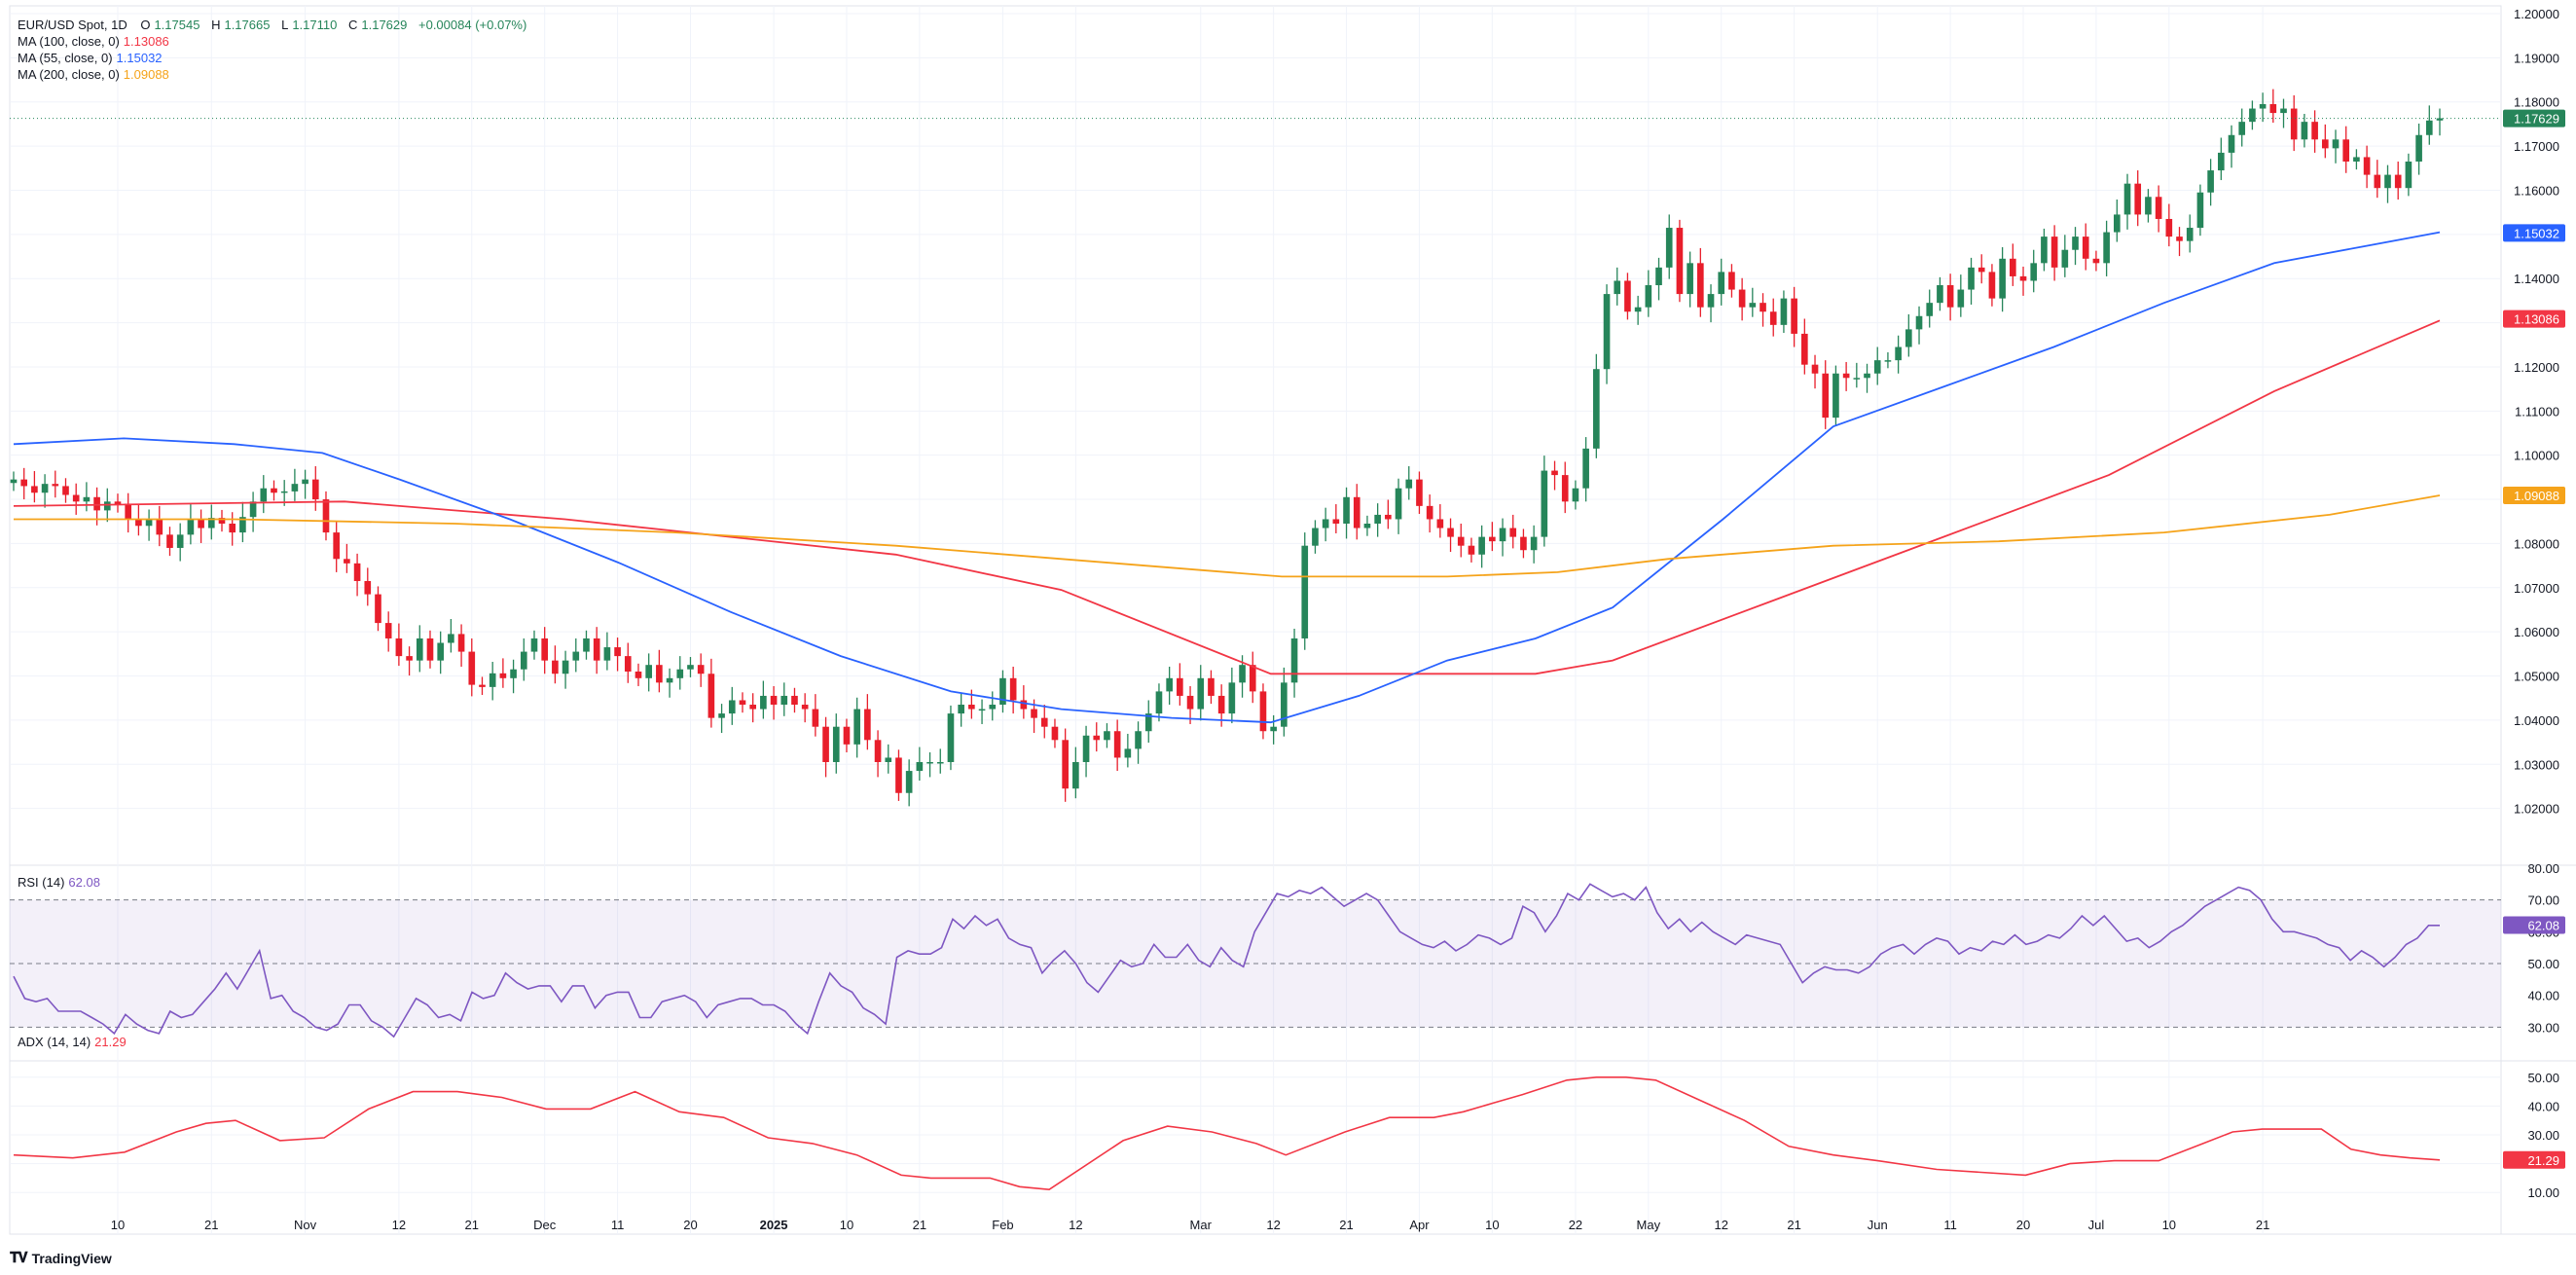 This screenshot has height=1275, width=2576. What do you see at coordinates (2534, 233) in the screenshot?
I see `ma55-badge` at bounding box center [2534, 233].